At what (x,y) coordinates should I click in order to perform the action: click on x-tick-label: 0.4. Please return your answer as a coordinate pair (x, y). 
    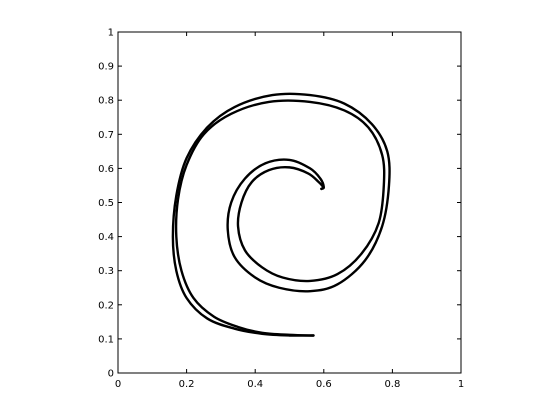
    Looking at the image, I should click on (255, 384).